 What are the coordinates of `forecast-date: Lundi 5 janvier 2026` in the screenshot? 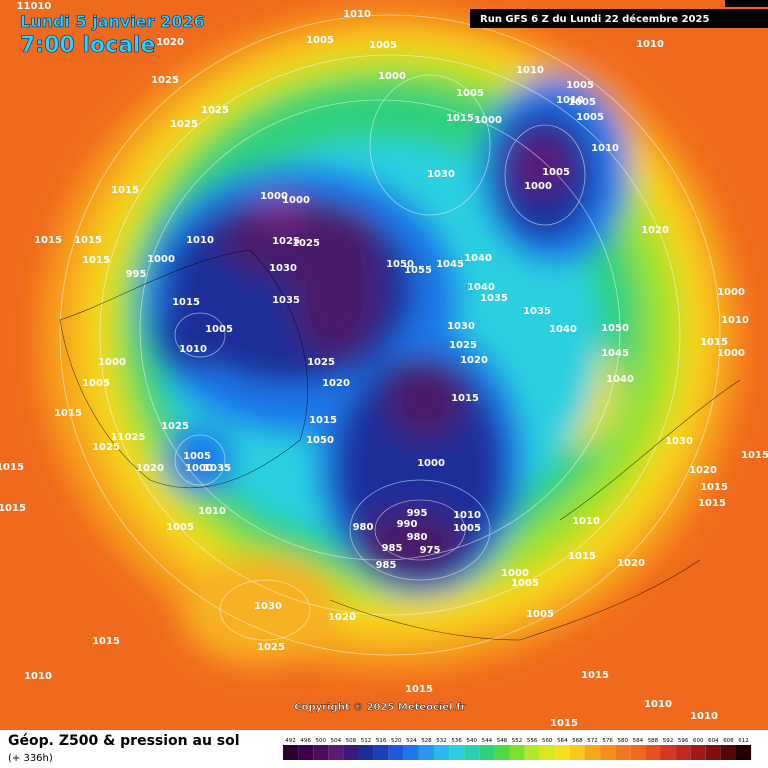 It's located at (112, 21).